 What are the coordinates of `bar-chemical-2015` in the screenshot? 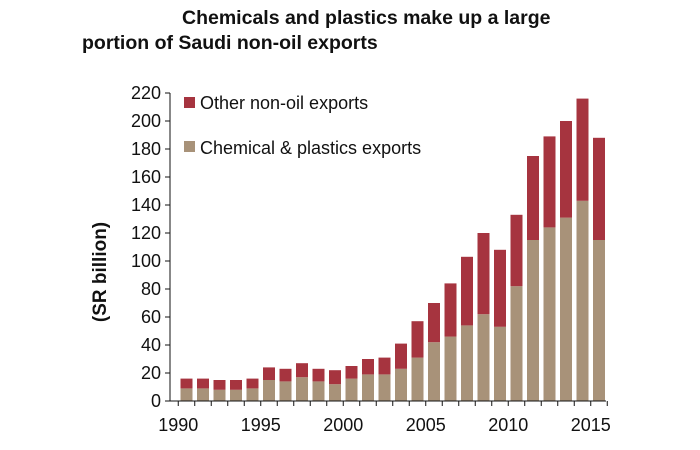 It's located at (599, 320).